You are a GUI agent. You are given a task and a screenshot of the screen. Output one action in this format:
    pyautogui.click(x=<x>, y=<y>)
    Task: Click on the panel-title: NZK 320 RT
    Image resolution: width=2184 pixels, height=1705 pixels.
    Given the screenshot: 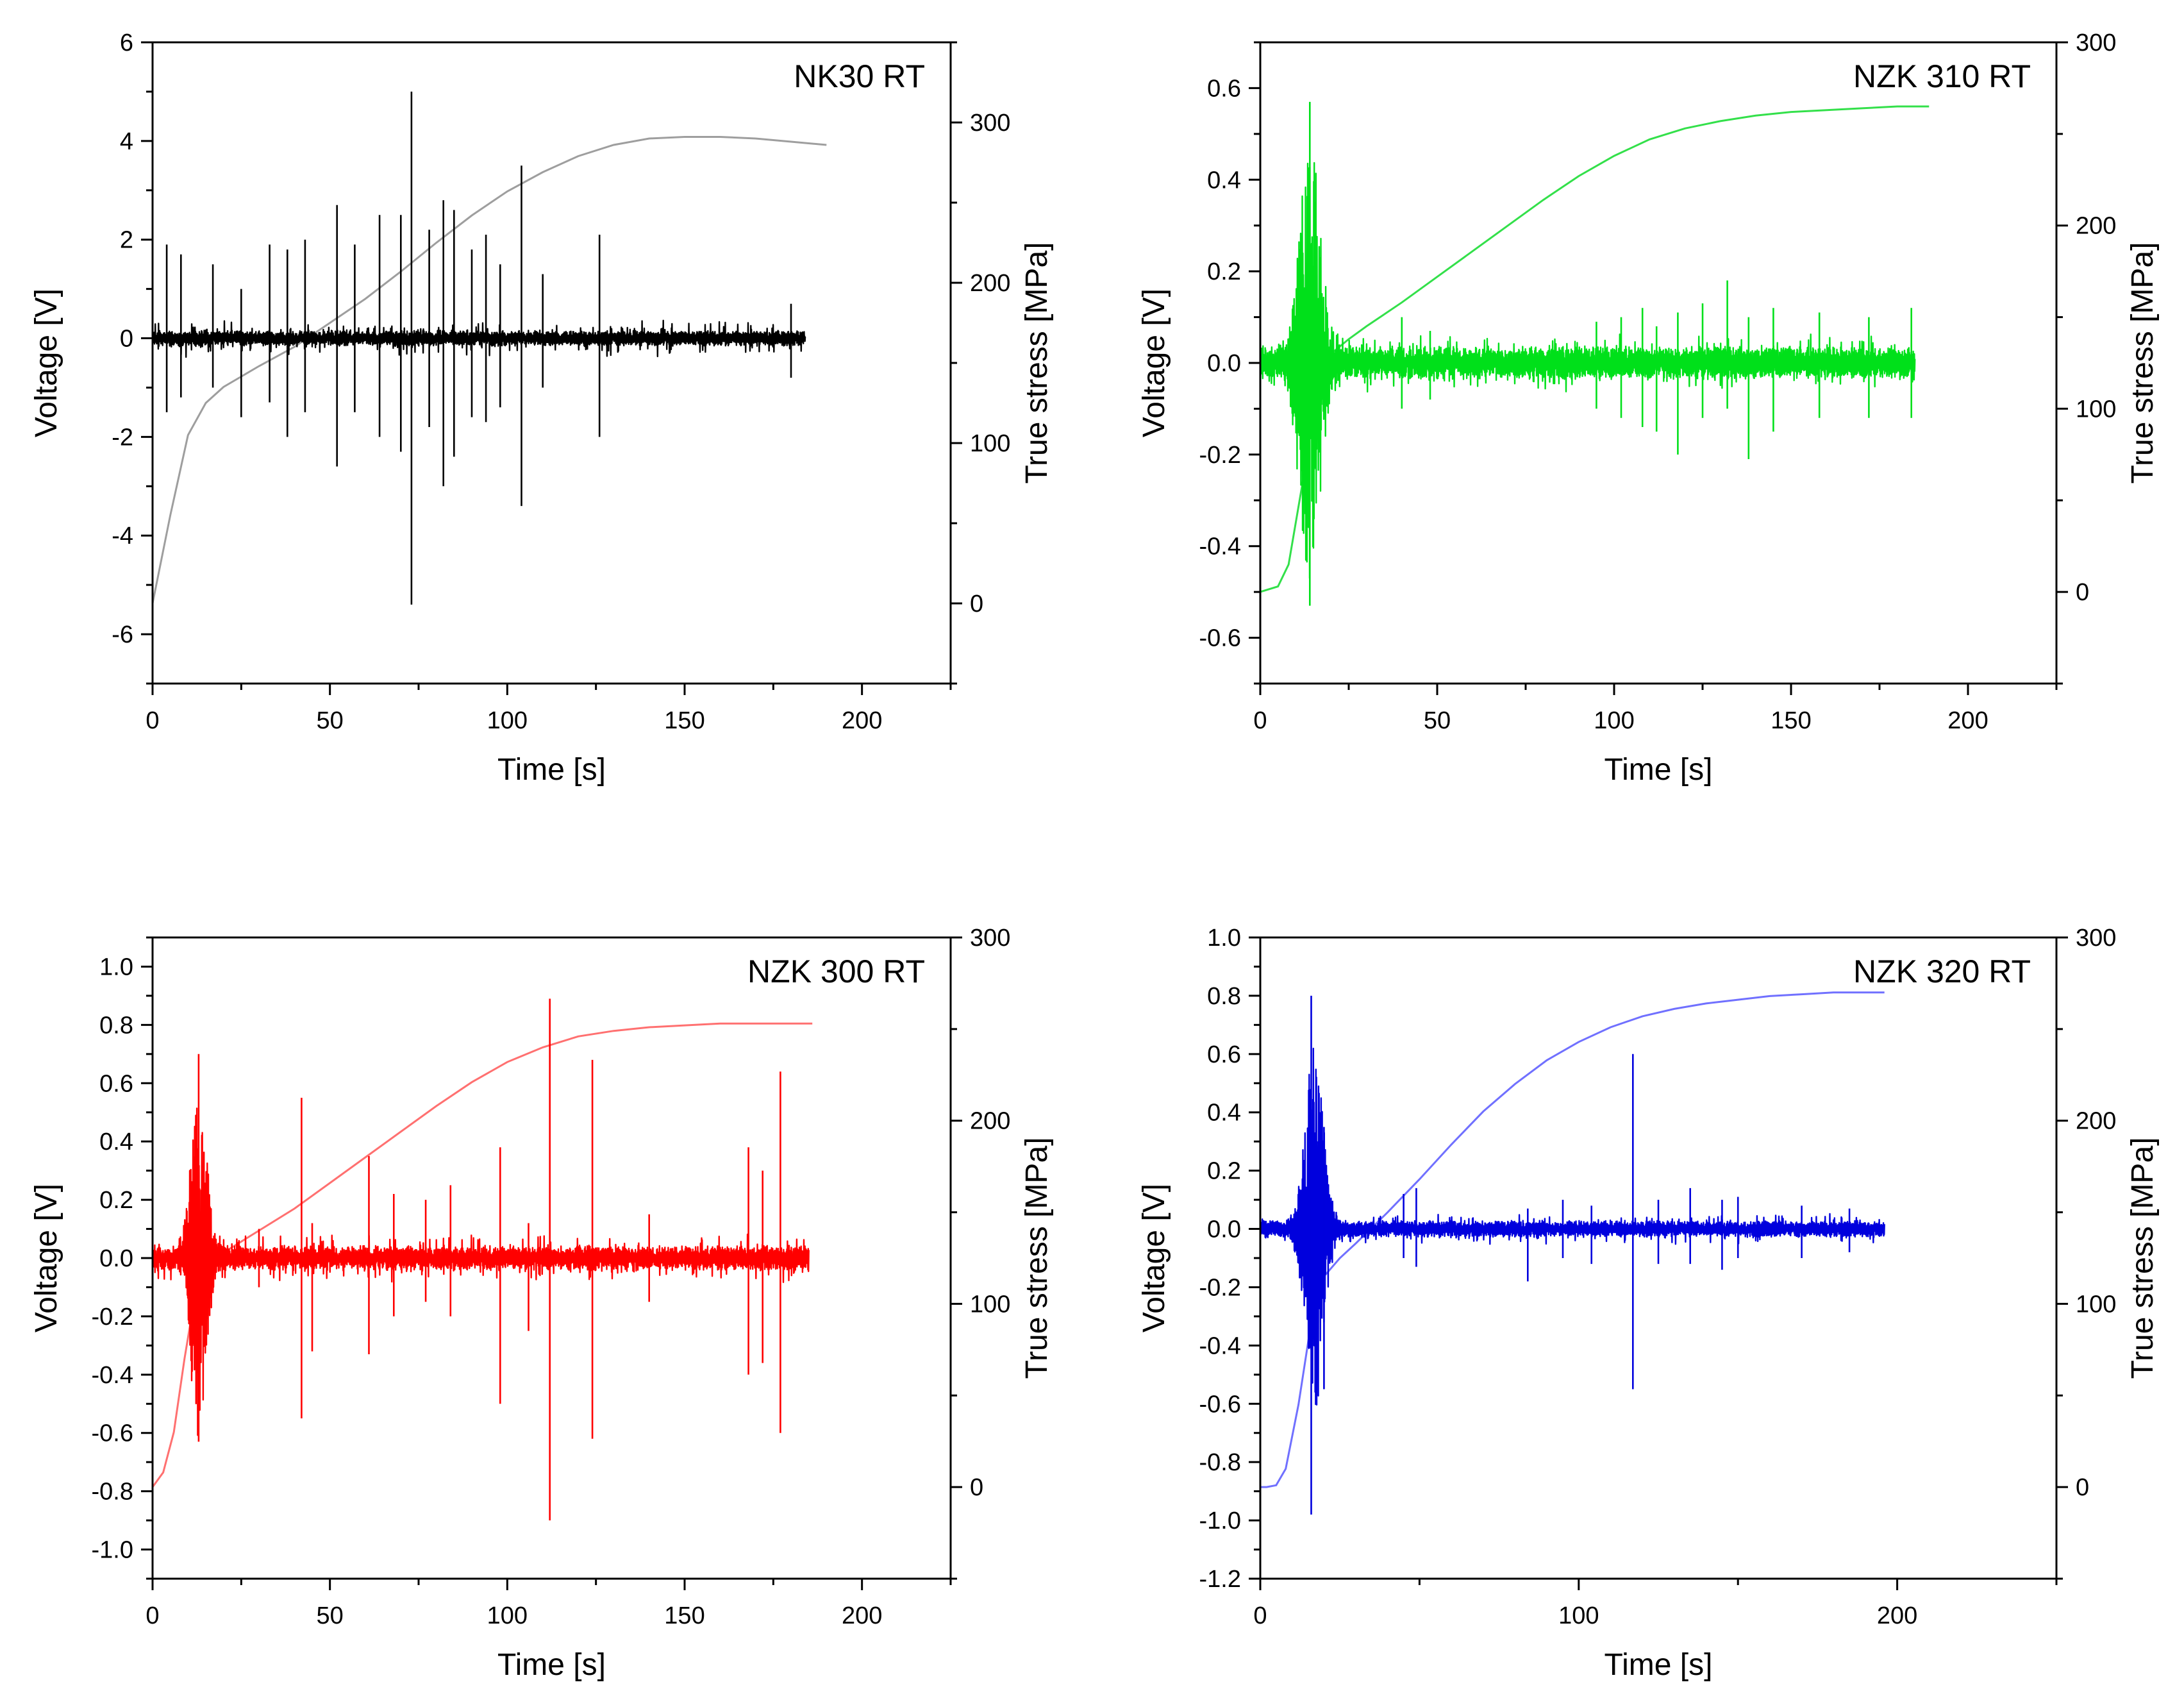 What is the action you would take?
    pyautogui.click(x=1942, y=971)
    